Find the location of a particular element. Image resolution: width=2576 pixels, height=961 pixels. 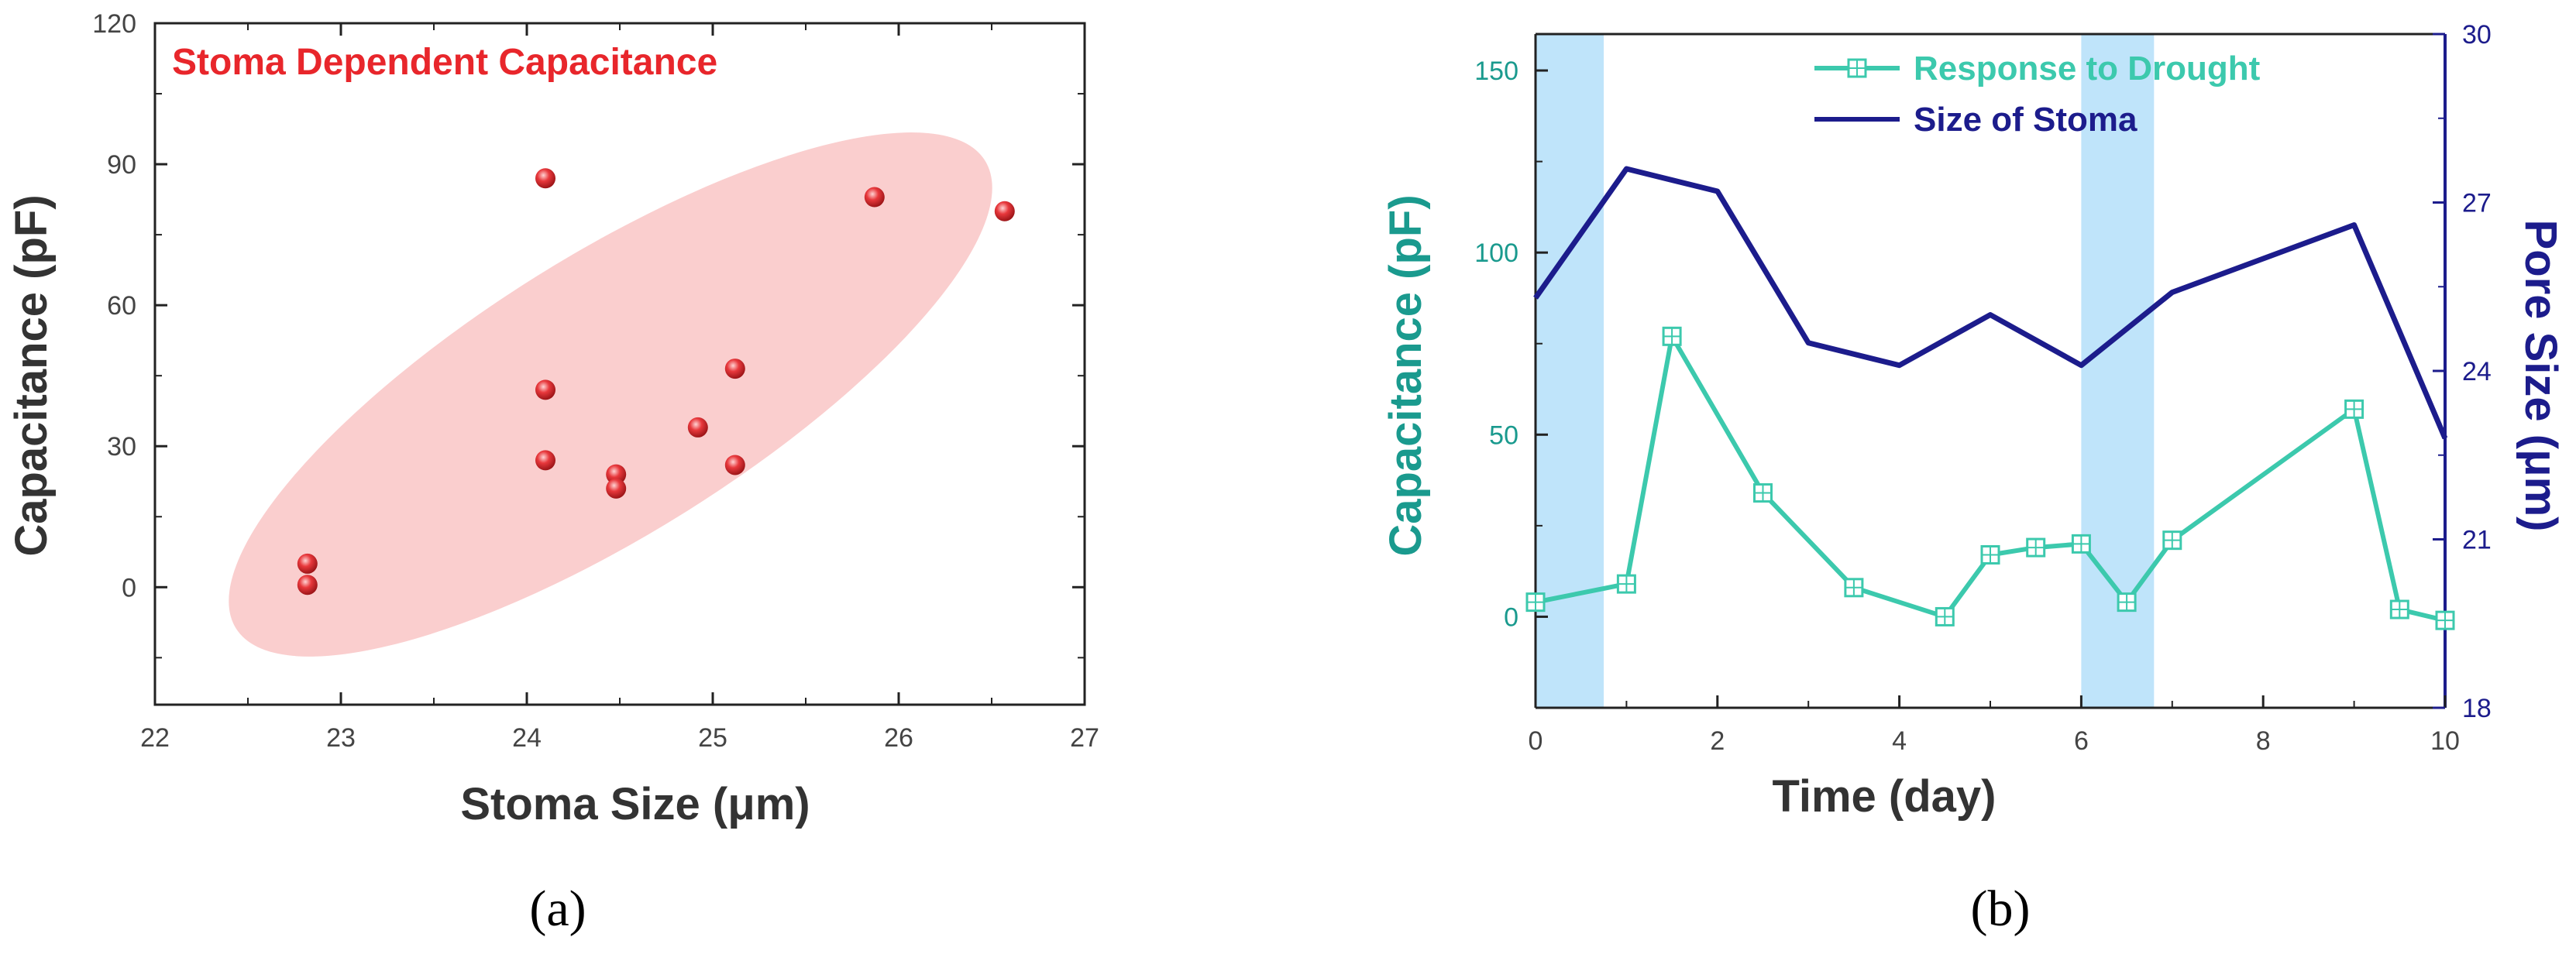

left-y-tick-label: 100 is located at coordinates (1496, 253).